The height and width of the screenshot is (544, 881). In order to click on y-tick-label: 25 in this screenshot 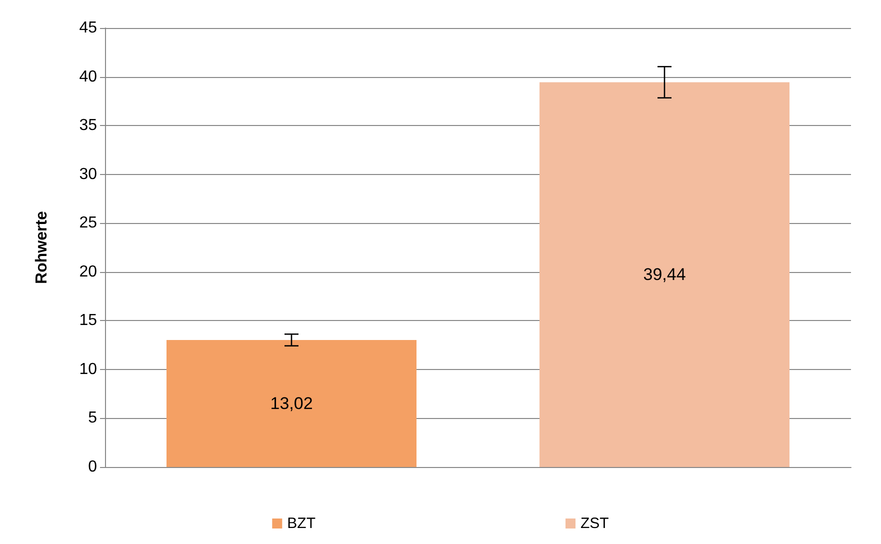, I will do `click(88, 223)`.